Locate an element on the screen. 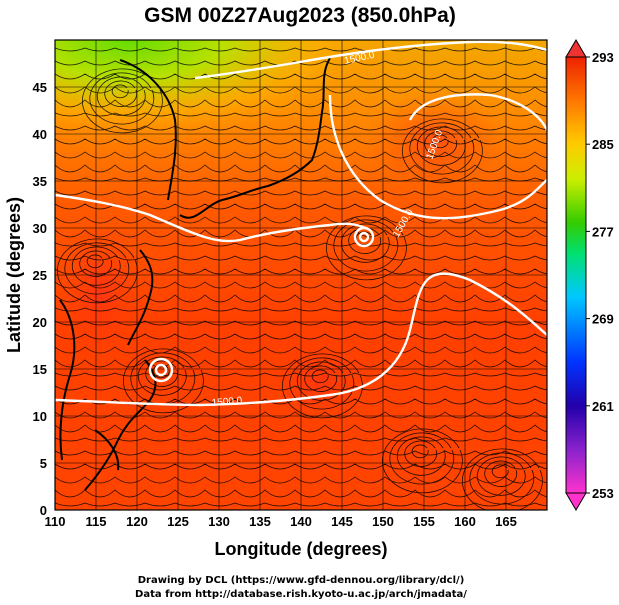 Image resolution: width=619 pixels, height=605 pixels. y-tick-label: 35 is located at coordinates (40, 181).